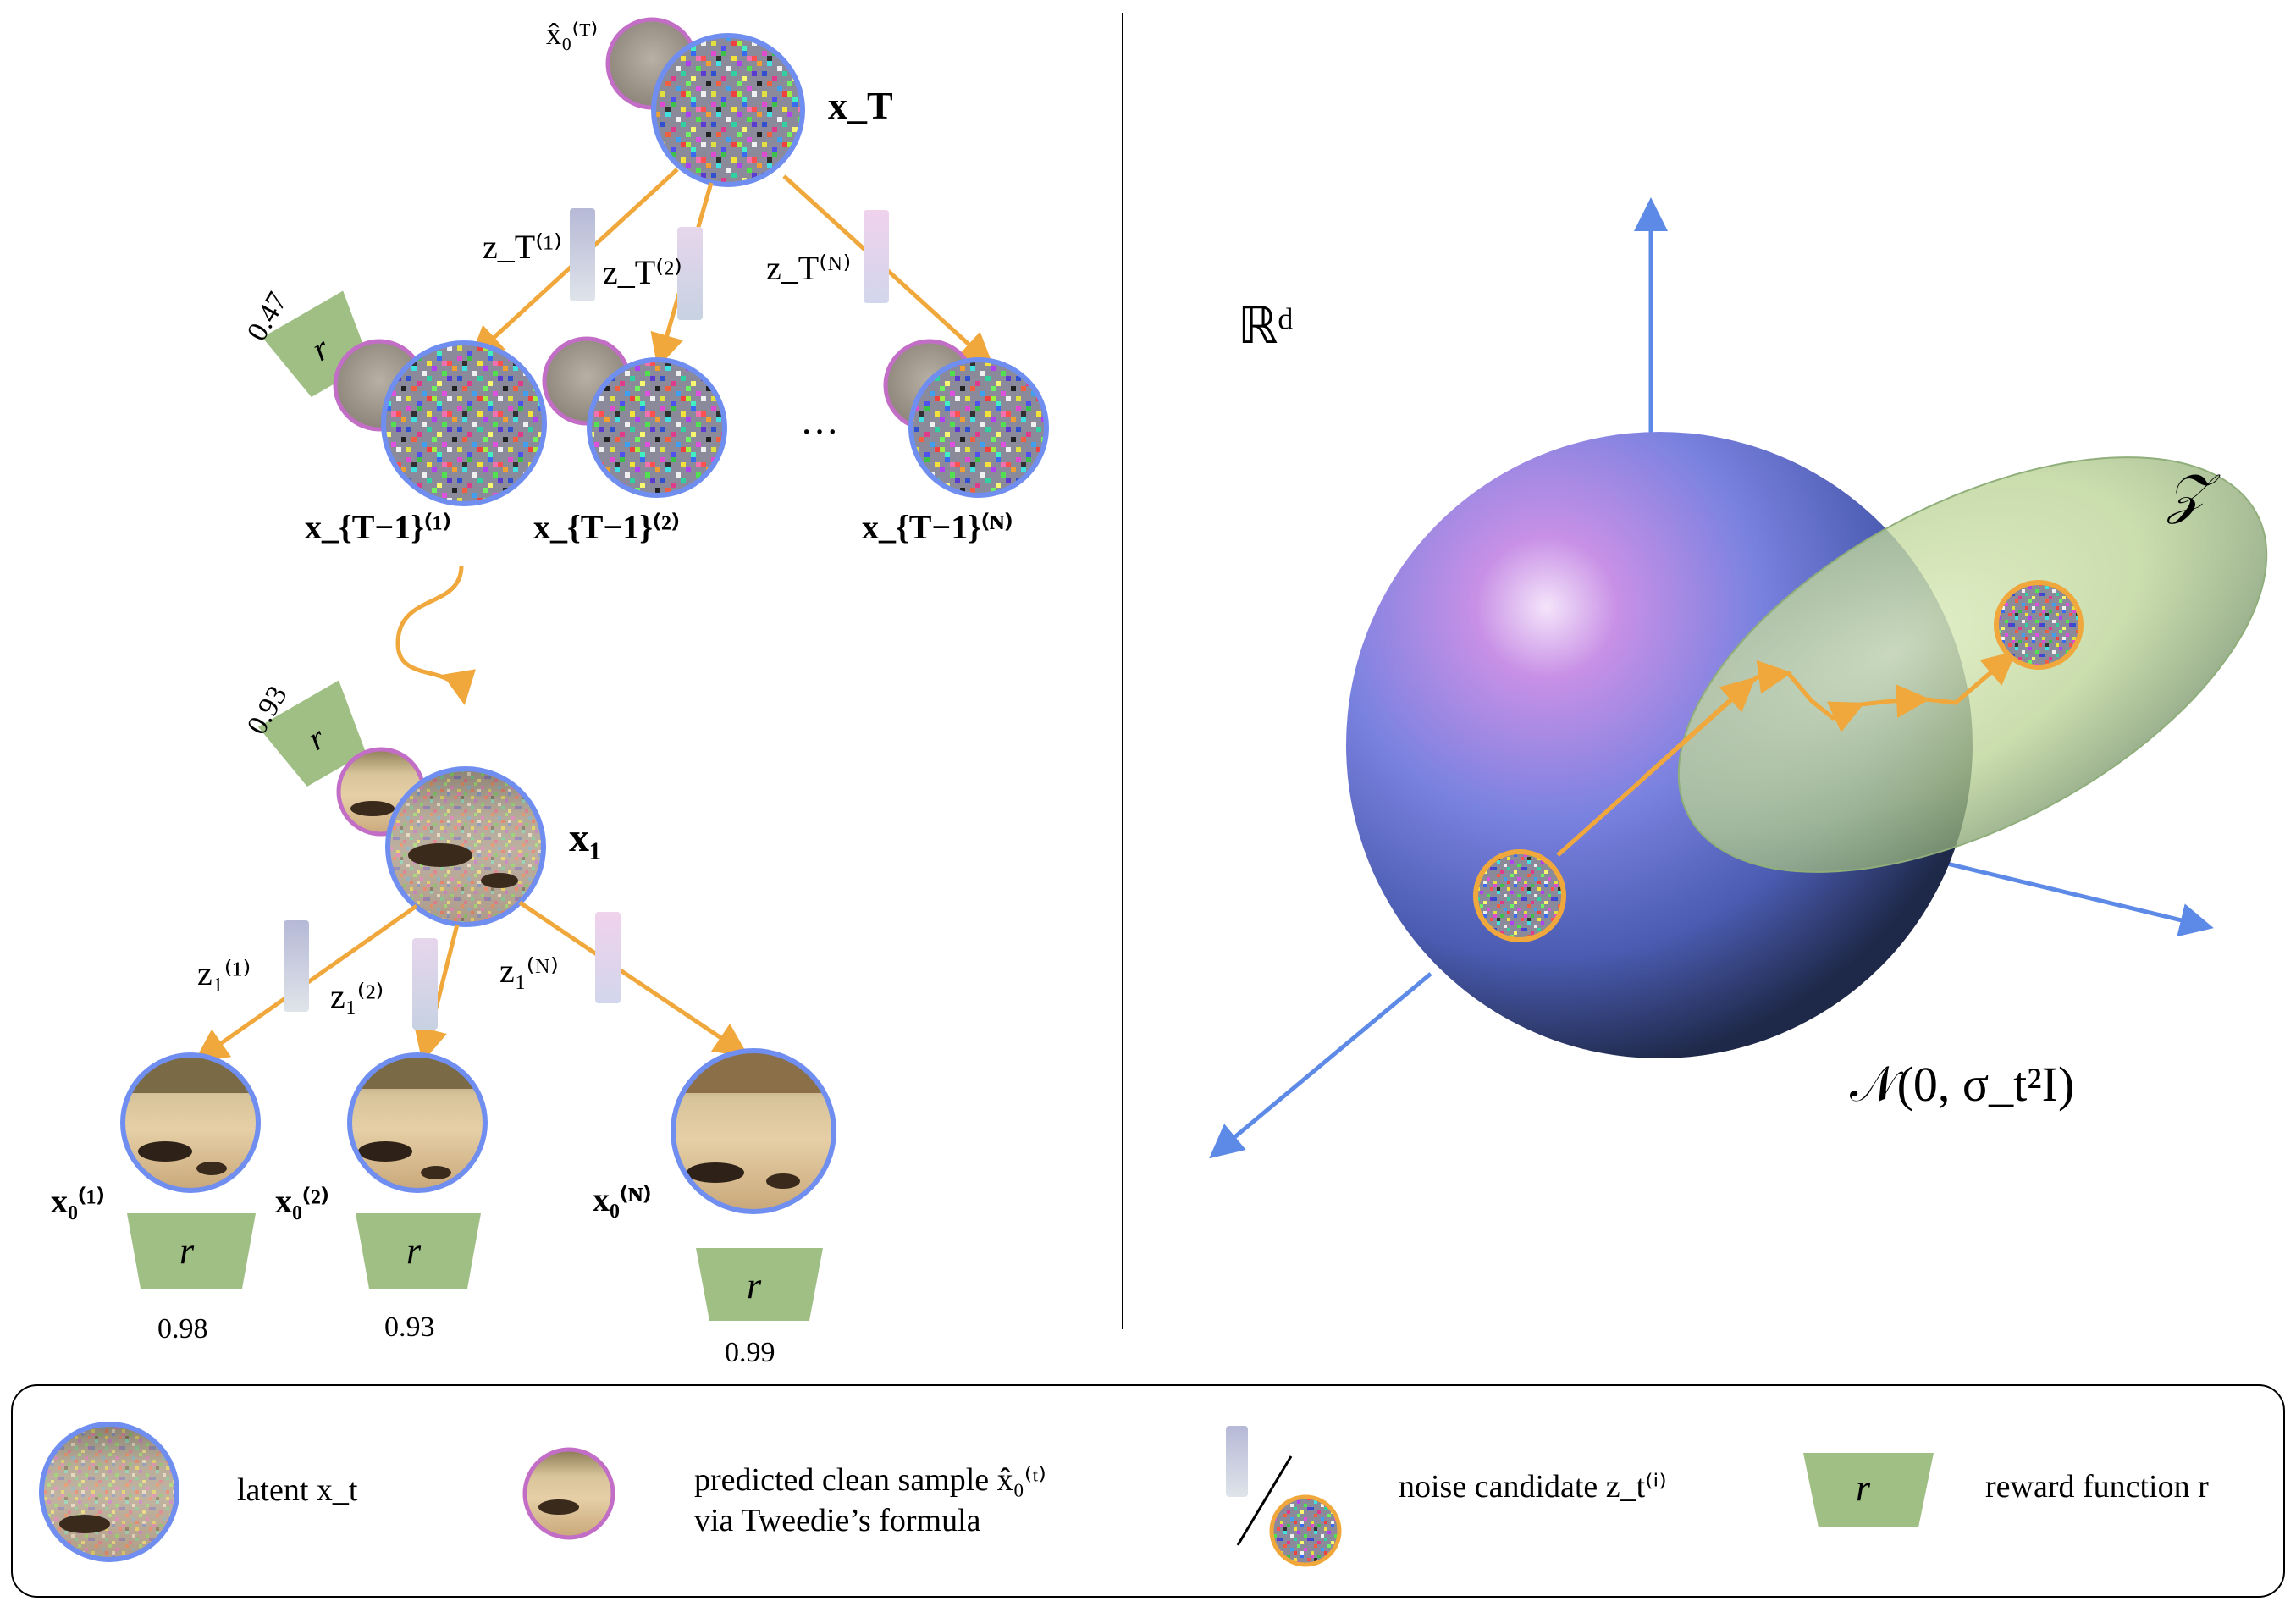 The width and height of the screenshot is (2296, 1607). Describe the element at coordinates (1519, 895) in the screenshot. I see `start-noise-icon` at that location.